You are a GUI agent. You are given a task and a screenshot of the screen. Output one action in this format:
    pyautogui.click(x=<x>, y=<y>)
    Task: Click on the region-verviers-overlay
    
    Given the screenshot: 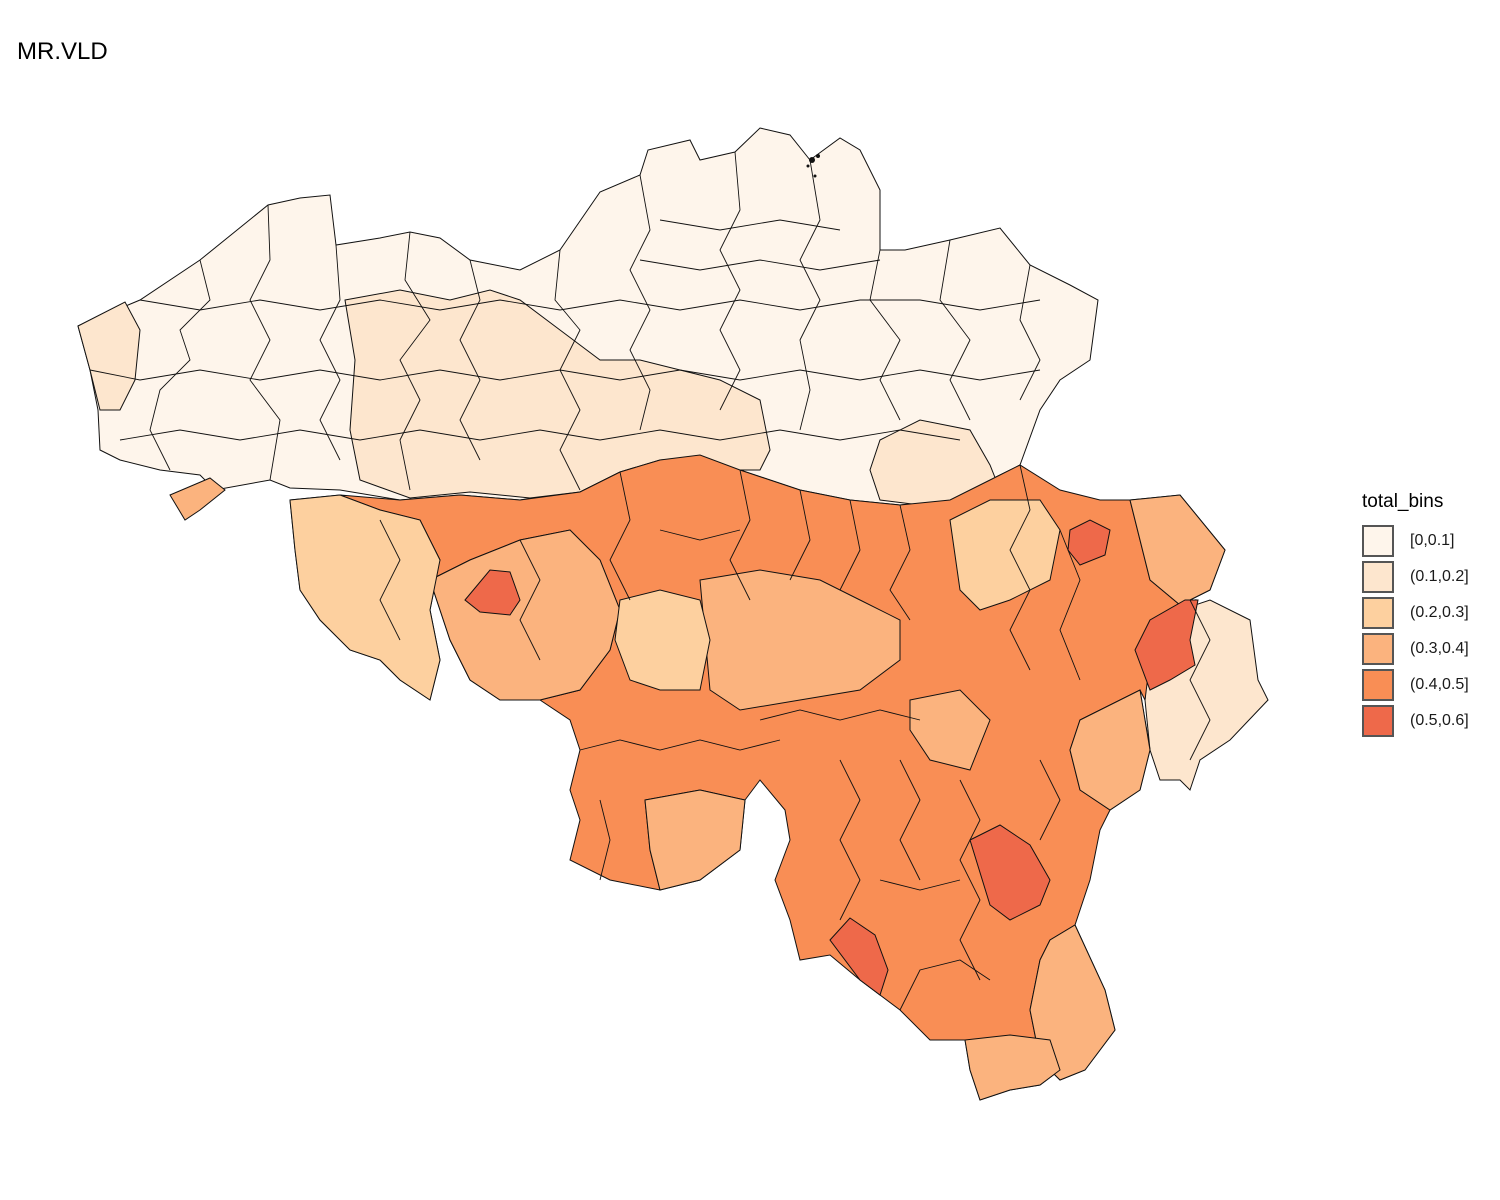 What is the action you would take?
    pyautogui.click(x=1005, y=555)
    